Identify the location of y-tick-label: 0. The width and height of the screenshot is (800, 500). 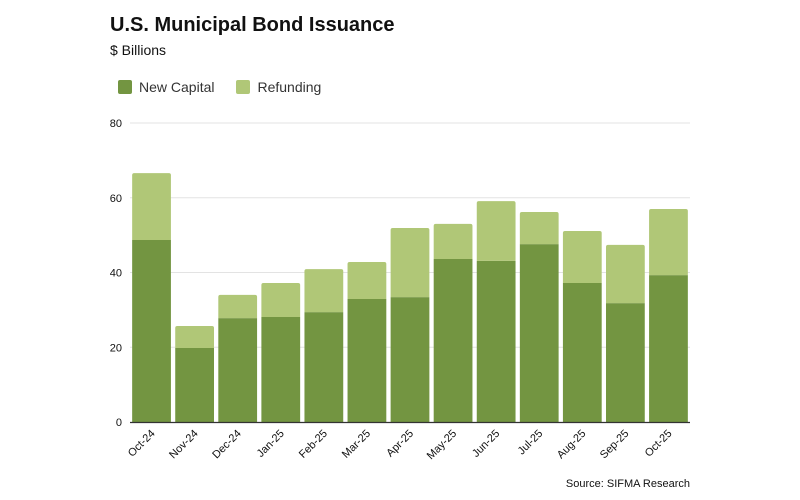
(119, 423).